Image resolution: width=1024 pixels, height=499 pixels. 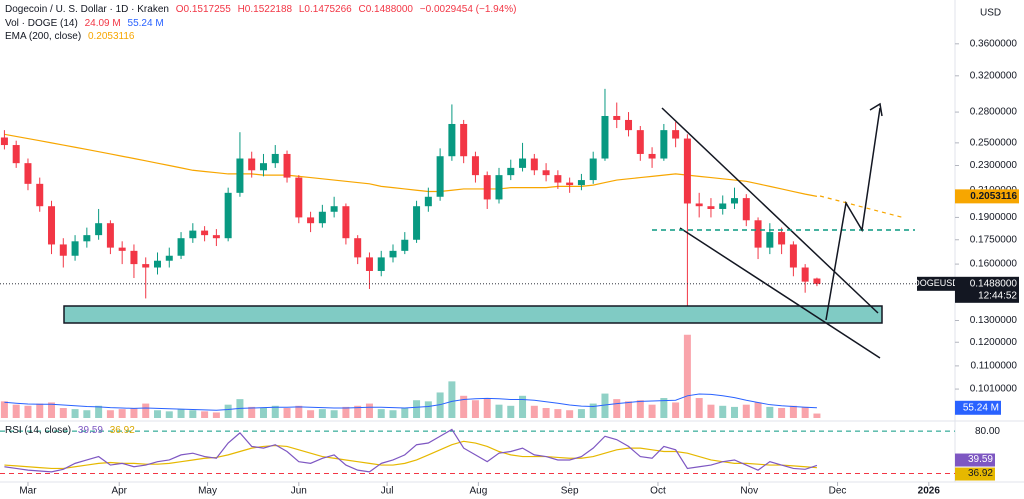 What do you see at coordinates (410, 455) in the screenshot?
I see `rsi-ma-line` at bounding box center [410, 455].